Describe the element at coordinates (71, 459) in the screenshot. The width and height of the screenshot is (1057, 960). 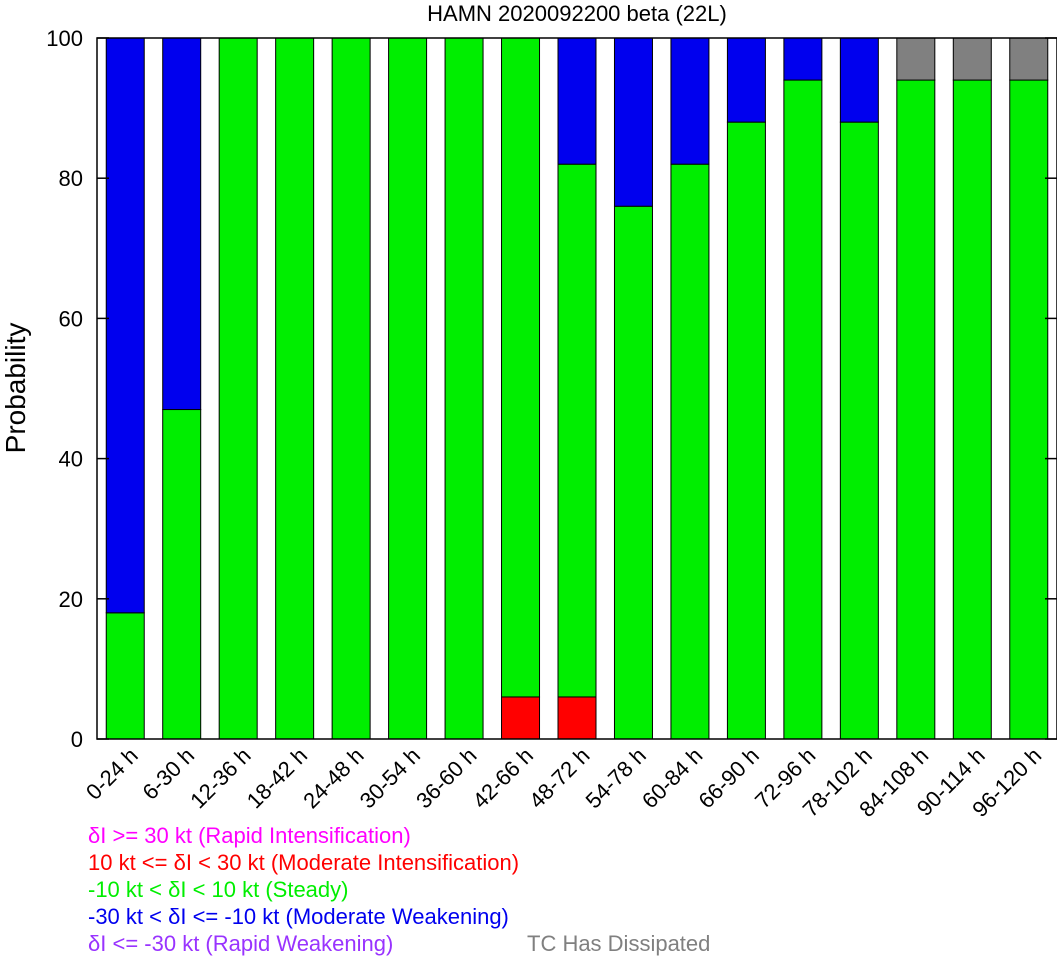
I see `y-tick-label-2: 40` at that location.